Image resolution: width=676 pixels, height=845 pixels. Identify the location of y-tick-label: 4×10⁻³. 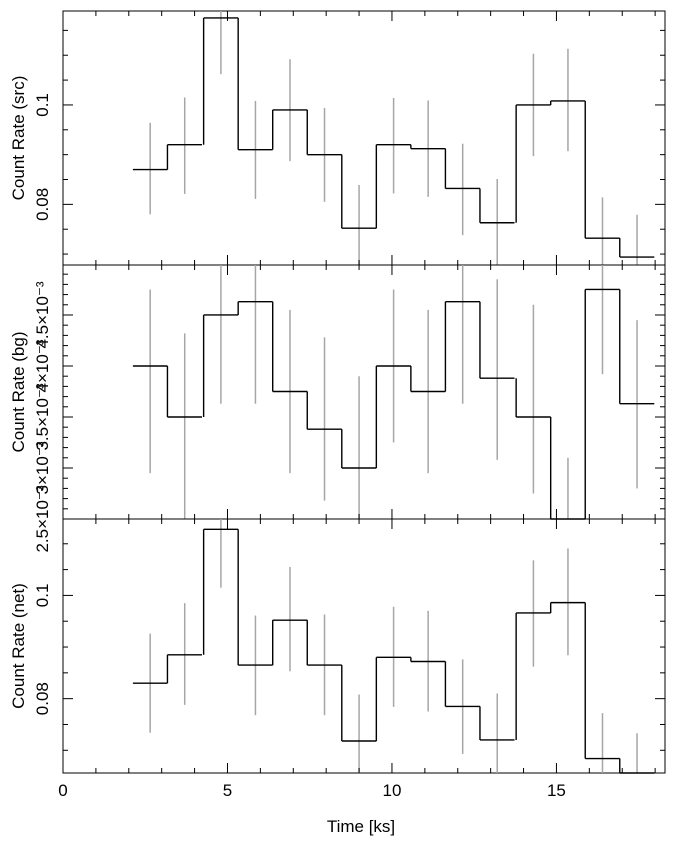
(42, 365).